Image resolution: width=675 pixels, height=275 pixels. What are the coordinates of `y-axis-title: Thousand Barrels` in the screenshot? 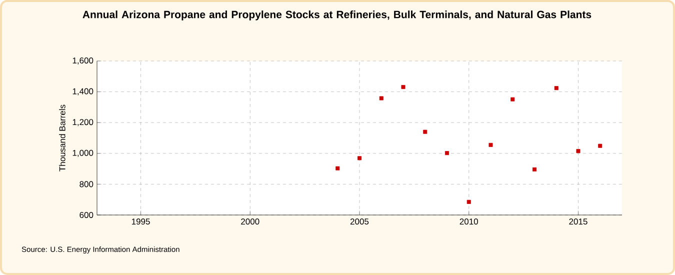 It's located at (62, 138).